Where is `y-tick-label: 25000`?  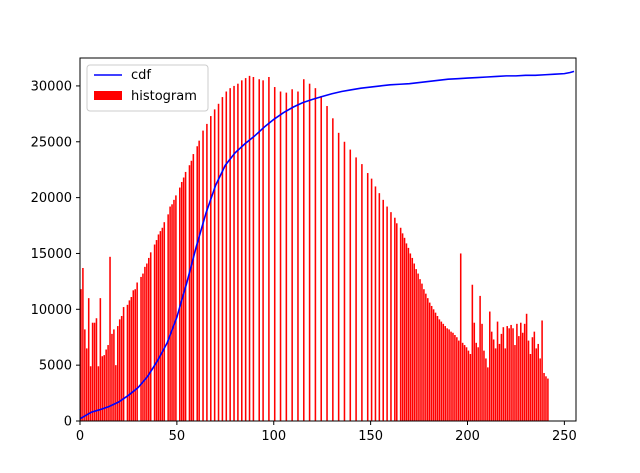
y-tick-label: 25000 is located at coordinates (51, 142).